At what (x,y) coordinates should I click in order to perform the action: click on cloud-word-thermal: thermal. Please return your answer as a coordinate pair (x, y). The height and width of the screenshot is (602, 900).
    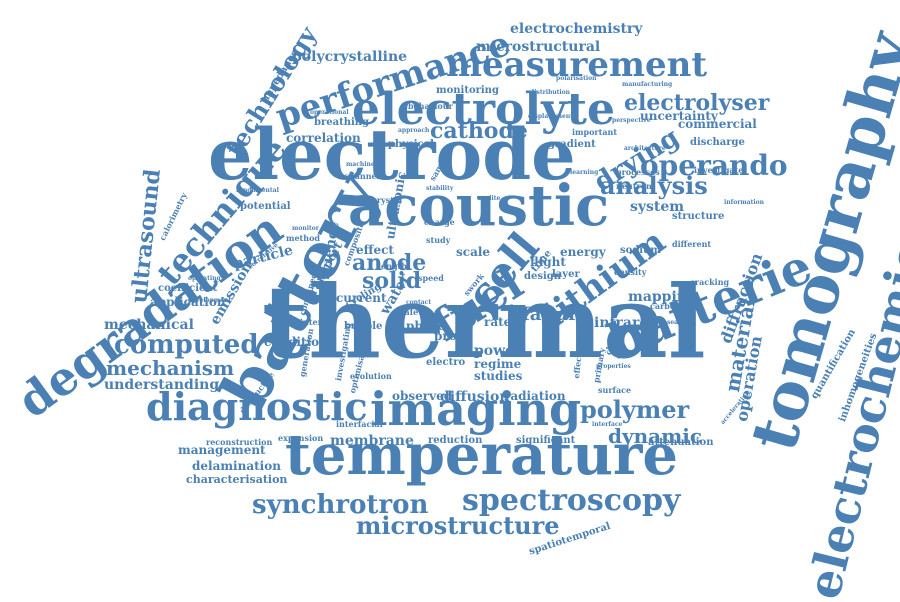
    Looking at the image, I should click on (484, 322).